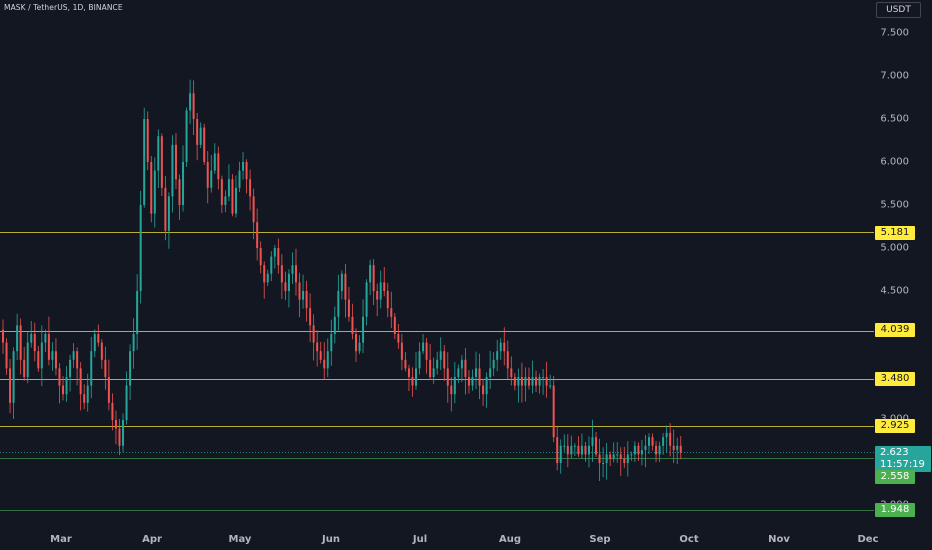 The height and width of the screenshot is (550, 932). What do you see at coordinates (894, 205) in the screenshot?
I see `price-tick: 5.500` at bounding box center [894, 205].